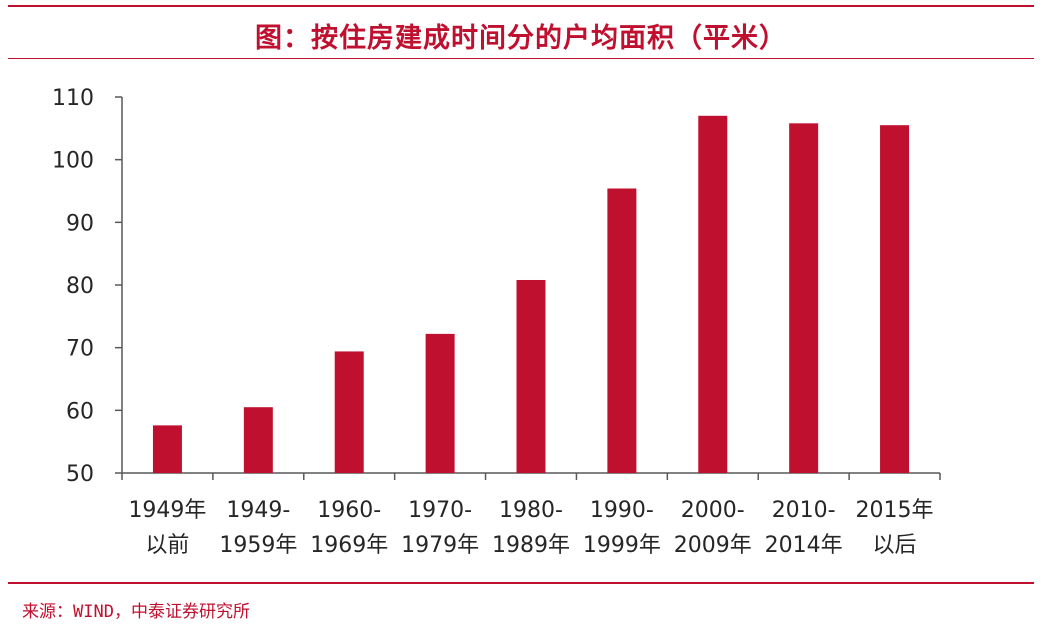 The image size is (1042, 625). What do you see at coordinates (531, 545) in the screenshot?
I see `category-label: 1989年` at bounding box center [531, 545].